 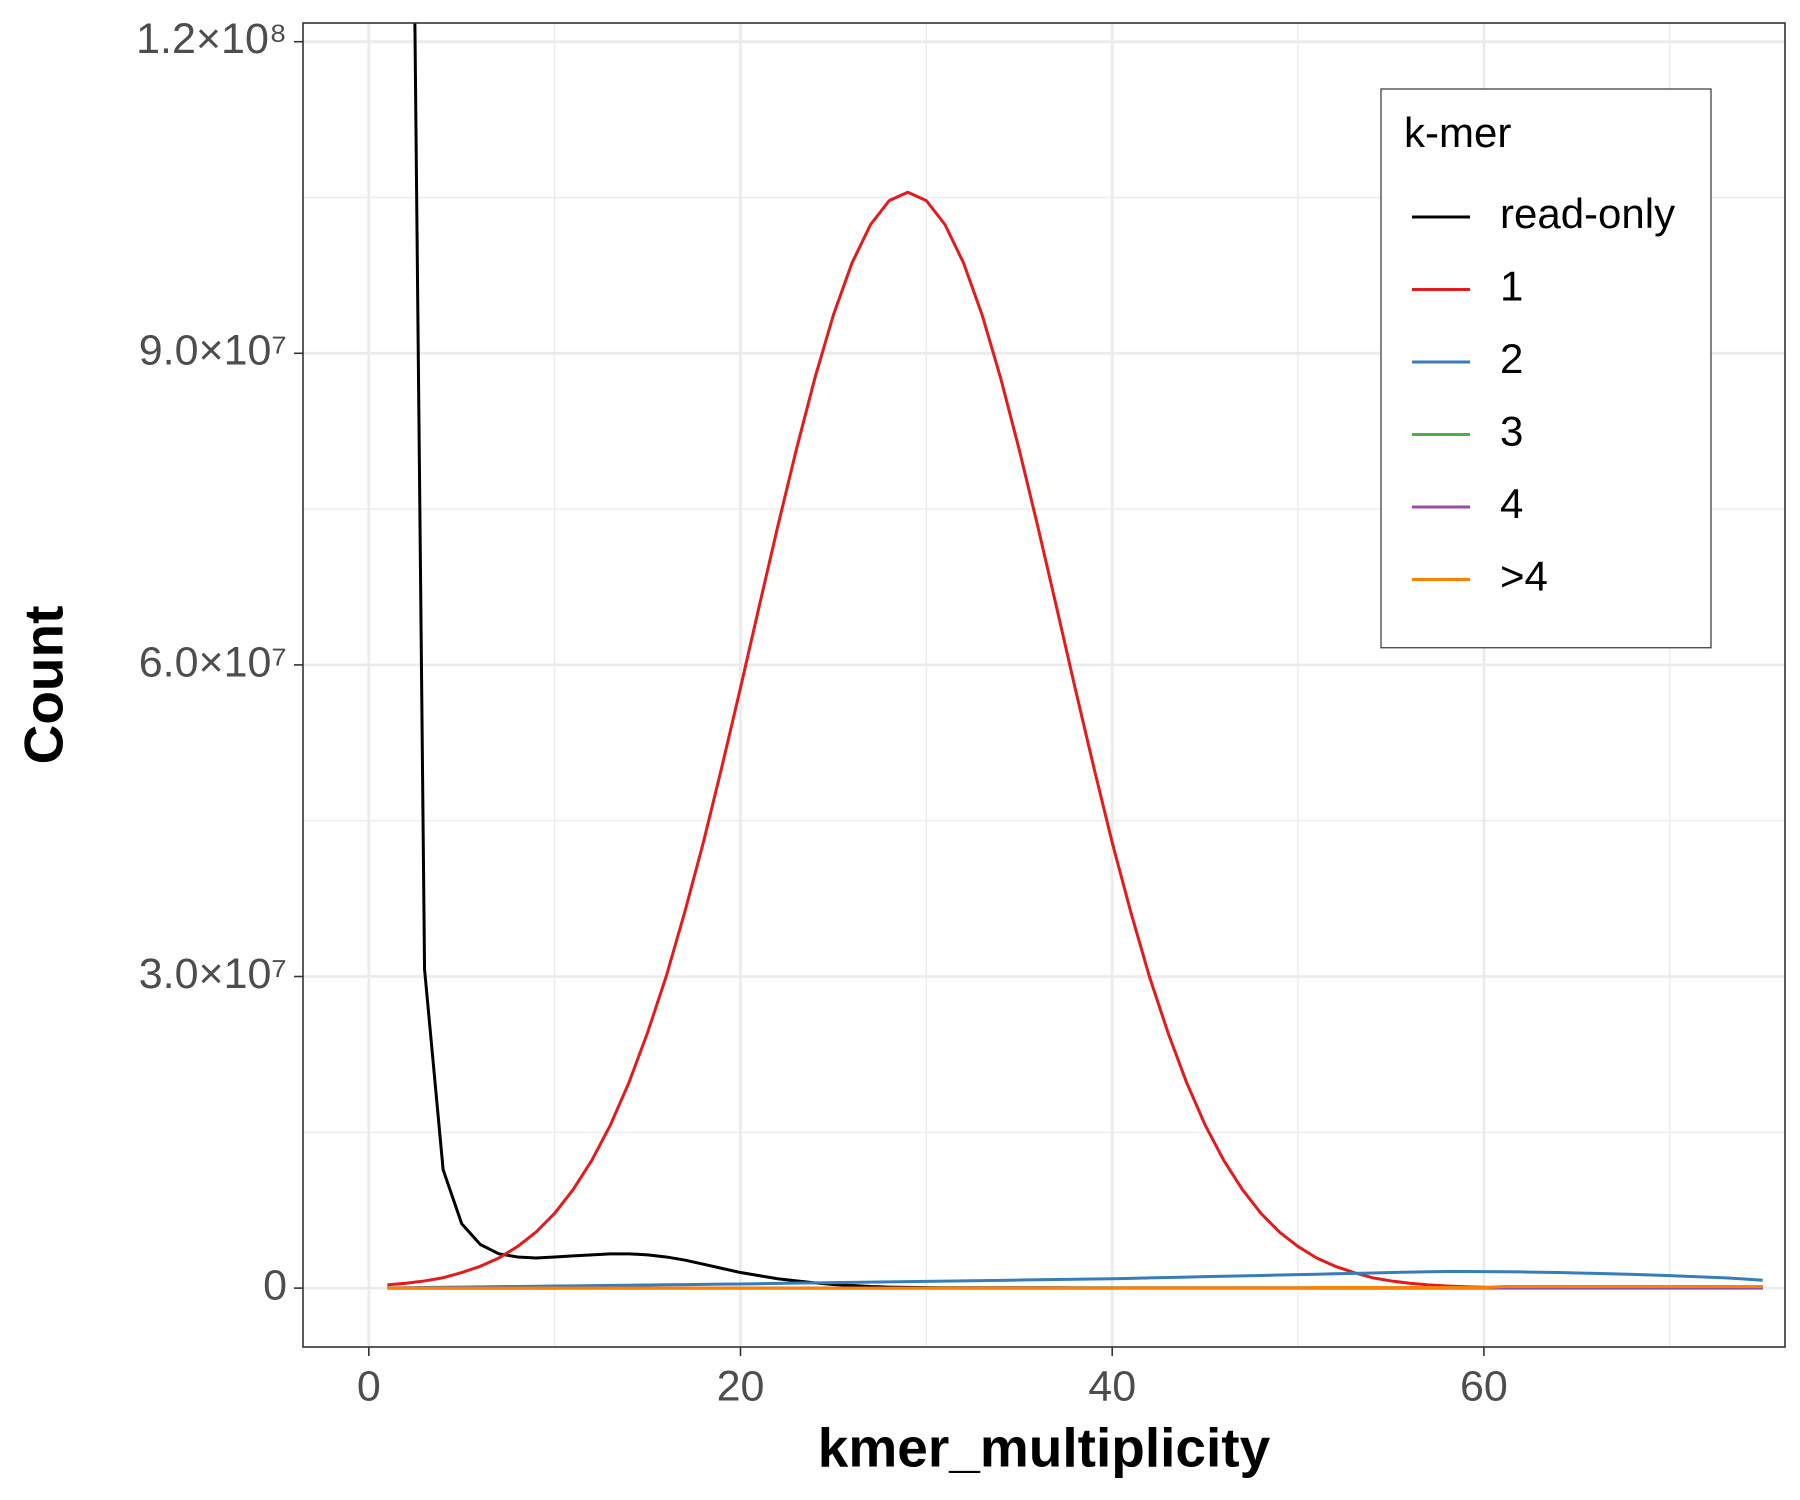 What do you see at coordinates (1457, 132) in the screenshot?
I see `legend-title: k-mer` at bounding box center [1457, 132].